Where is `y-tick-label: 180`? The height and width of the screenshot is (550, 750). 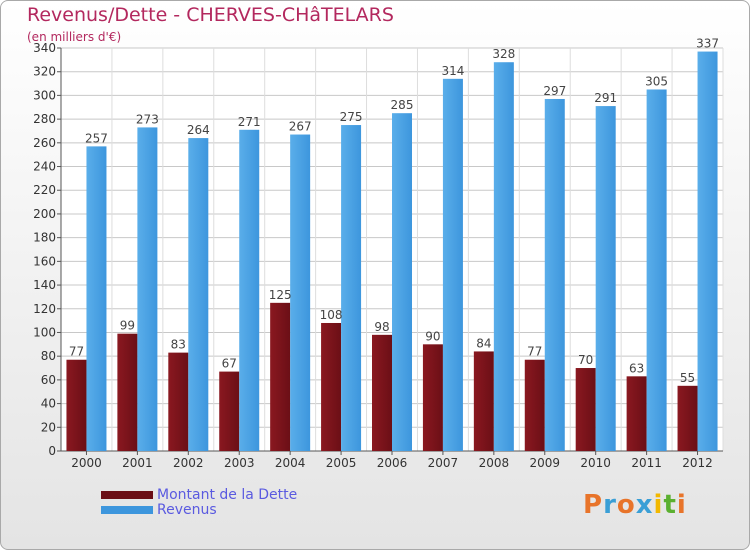 y-tick-label: 180 is located at coordinates (44, 238).